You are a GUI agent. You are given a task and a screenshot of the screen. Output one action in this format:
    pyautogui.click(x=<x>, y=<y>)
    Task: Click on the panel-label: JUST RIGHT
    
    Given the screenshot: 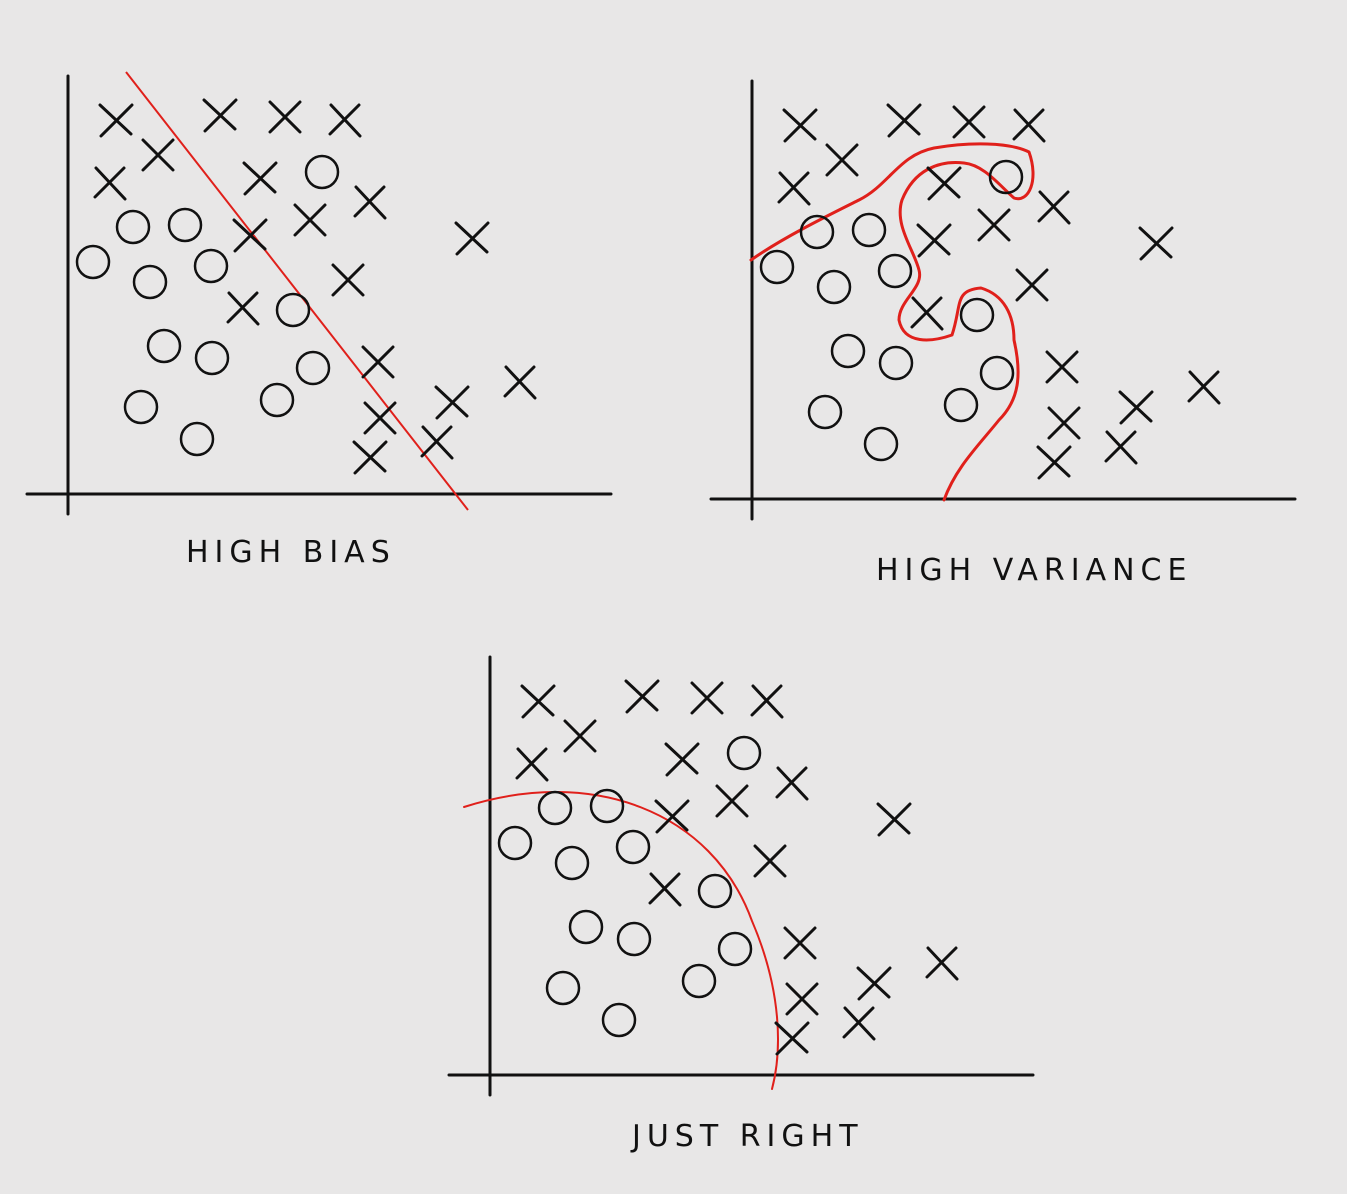 What is the action you would take?
    pyautogui.click(x=747, y=1136)
    